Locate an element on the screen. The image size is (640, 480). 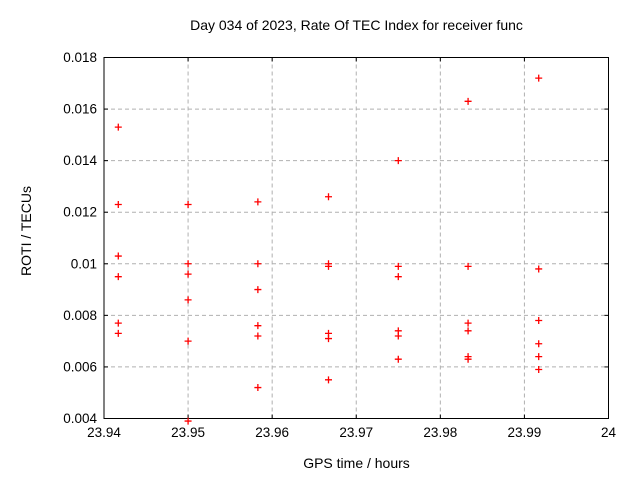
y-tick-label: 0.018 is located at coordinates (80, 57).